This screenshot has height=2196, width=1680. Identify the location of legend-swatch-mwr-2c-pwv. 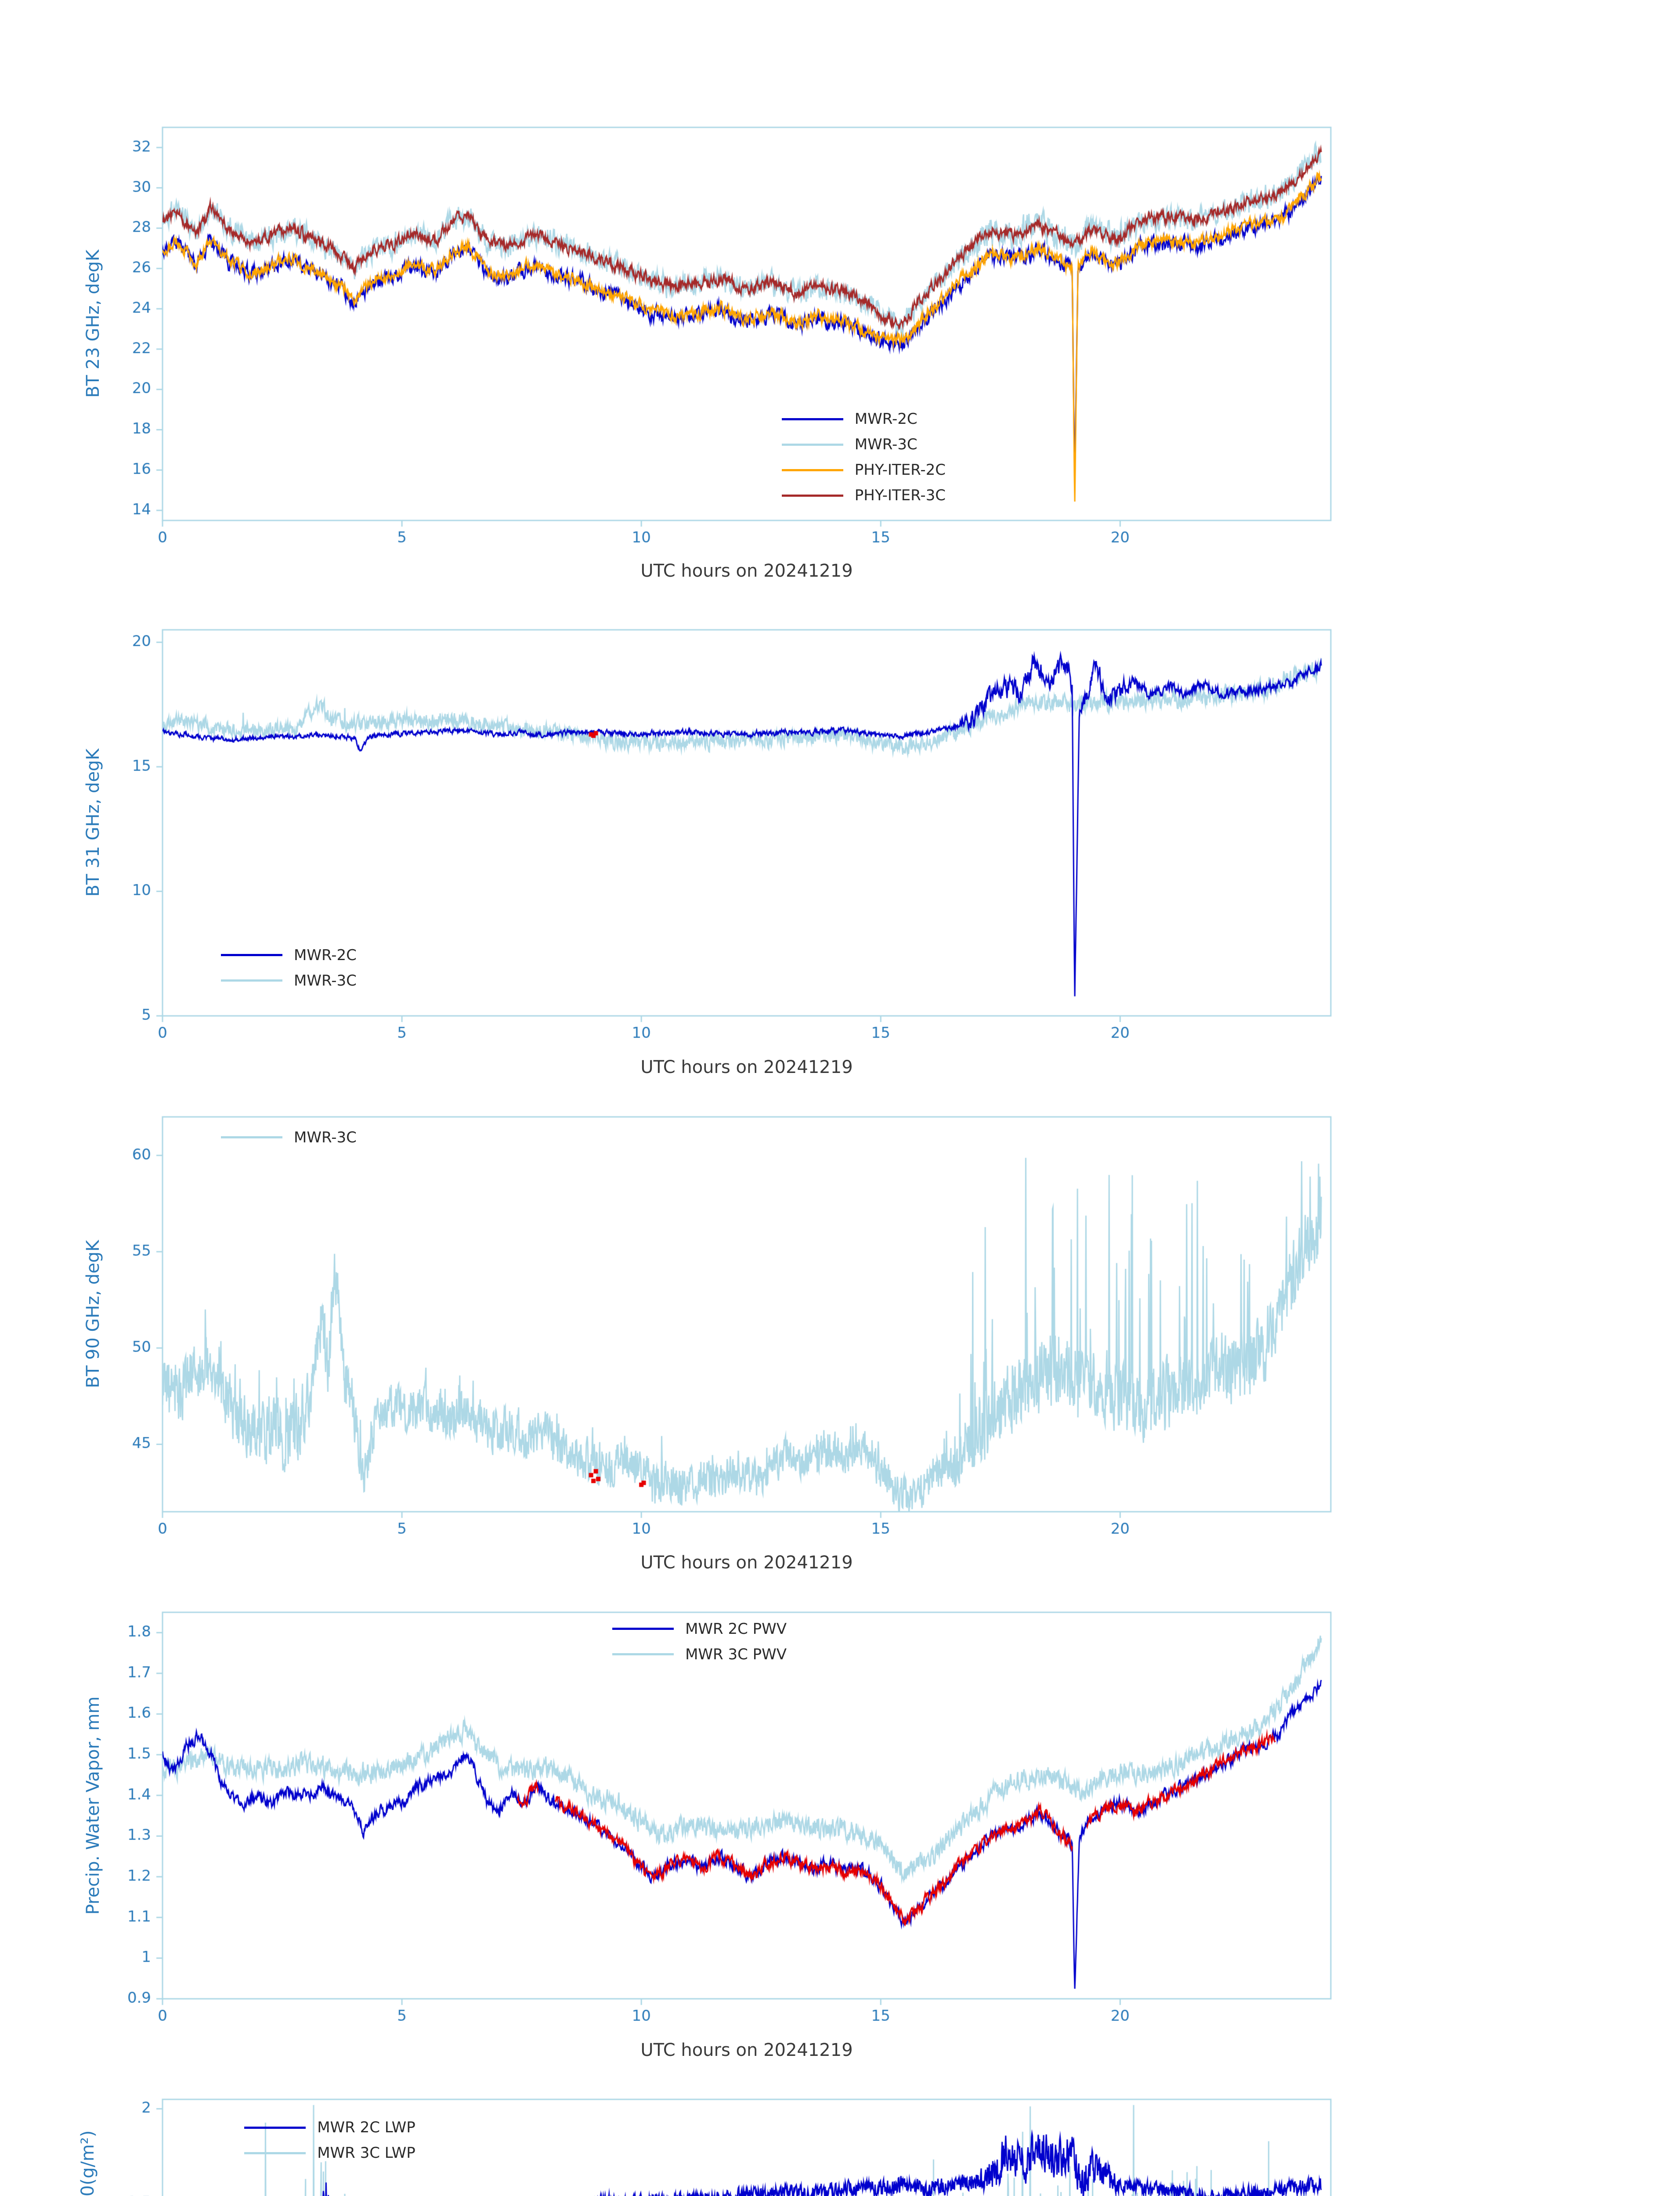
(643, 1629).